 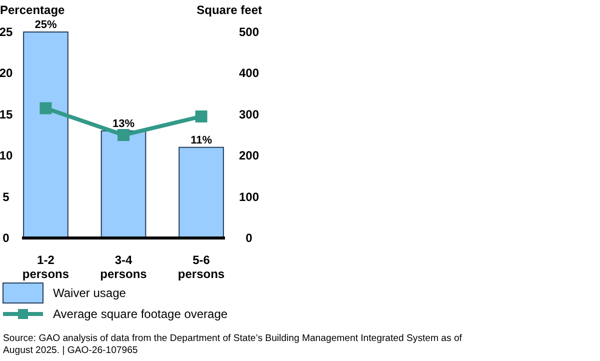 What do you see at coordinates (45, 25) in the screenshot?
I see `data-label: 25%` at bounding box center [45, 25].